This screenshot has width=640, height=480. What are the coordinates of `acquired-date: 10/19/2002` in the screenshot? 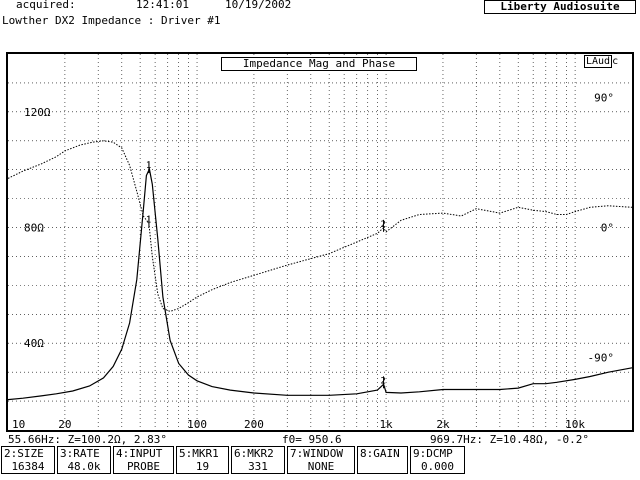 It's located at (258, 5).